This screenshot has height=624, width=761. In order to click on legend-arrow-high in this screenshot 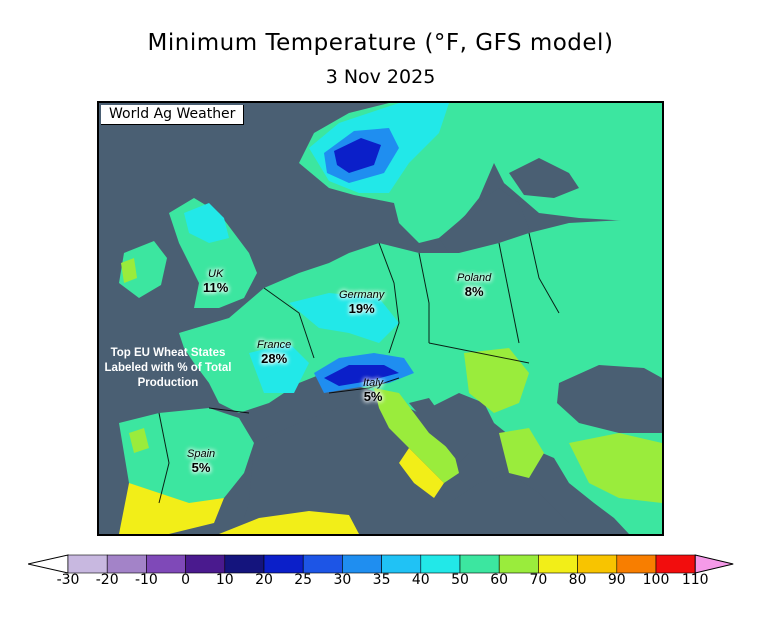, I will do `click(714, 564)`.